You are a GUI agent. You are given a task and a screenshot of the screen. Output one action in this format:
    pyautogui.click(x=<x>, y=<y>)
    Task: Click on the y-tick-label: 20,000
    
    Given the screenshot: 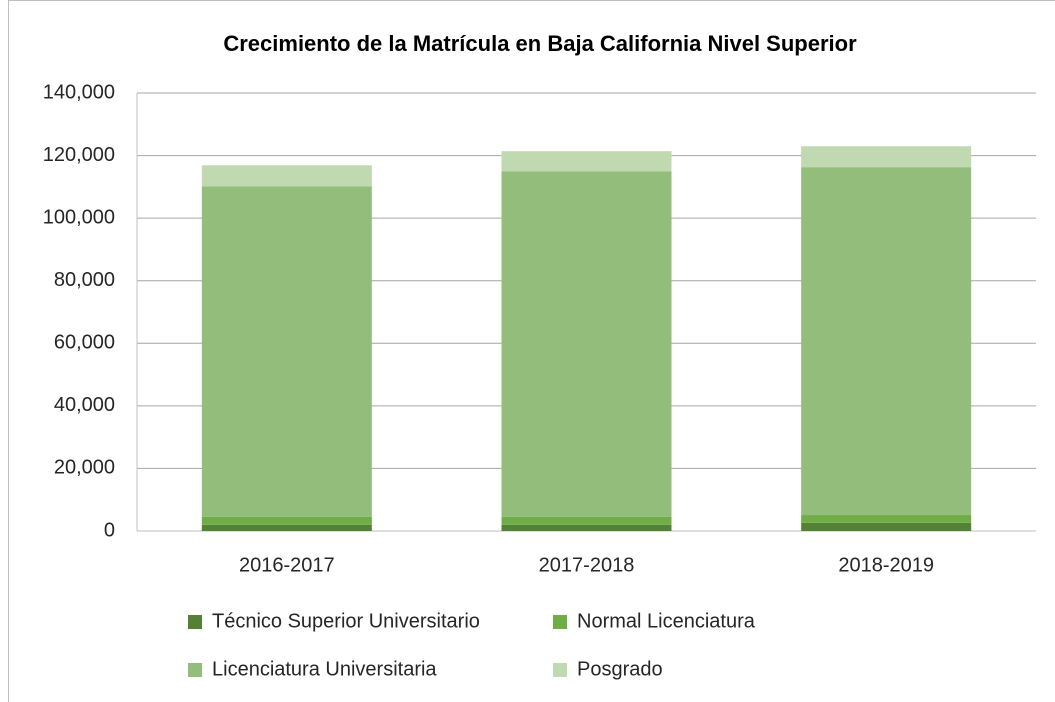 What is the action you would take?
    pyautogui.click(x=84, y=468)
    